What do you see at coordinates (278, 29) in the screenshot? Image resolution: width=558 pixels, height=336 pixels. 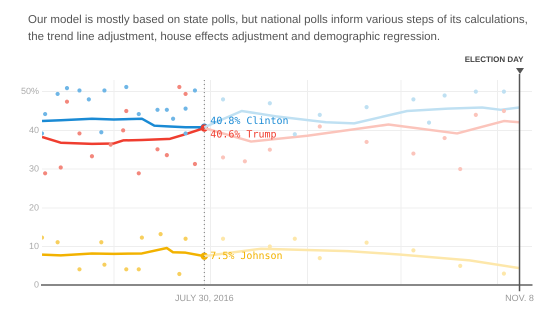 I see `chart-subtitle: Our model is mostly based on state polls, but national polls inform various steps of its calculations, the trend line adjustment, house effects adjustment and demographic regression.` at bounding box center [278, 29].